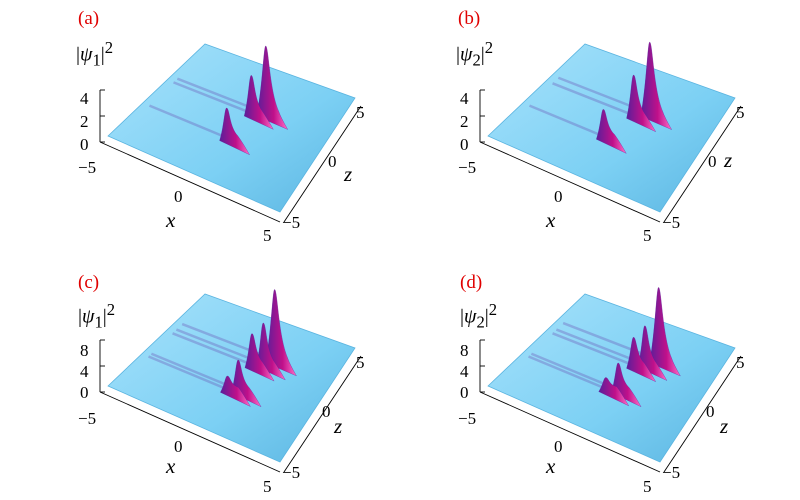 The height and width of the screenshot is (500, 800). What do you see at coordinates (471, 282) in the screenshot?
I see `panel-label: (d)` at bounding box center [471, 282].